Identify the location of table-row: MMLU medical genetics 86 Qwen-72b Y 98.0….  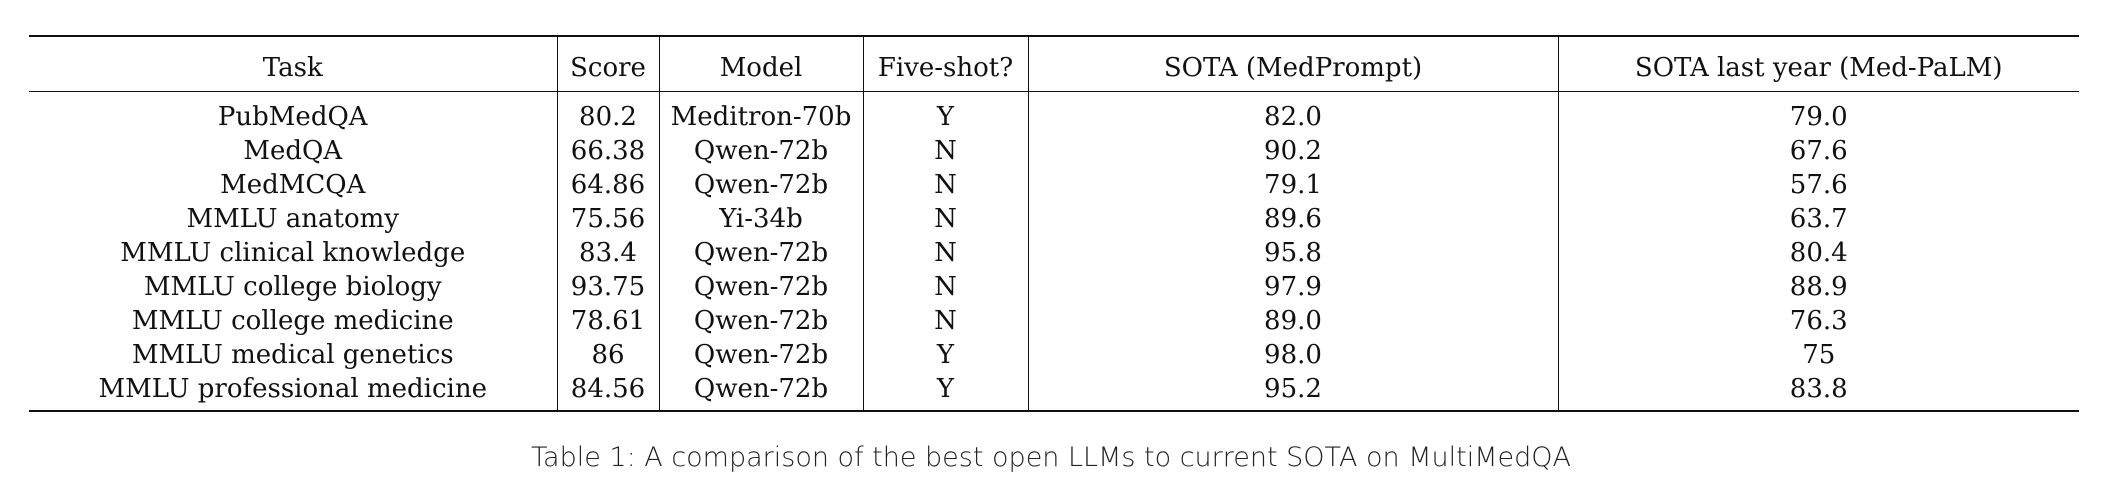
(1054, 355).